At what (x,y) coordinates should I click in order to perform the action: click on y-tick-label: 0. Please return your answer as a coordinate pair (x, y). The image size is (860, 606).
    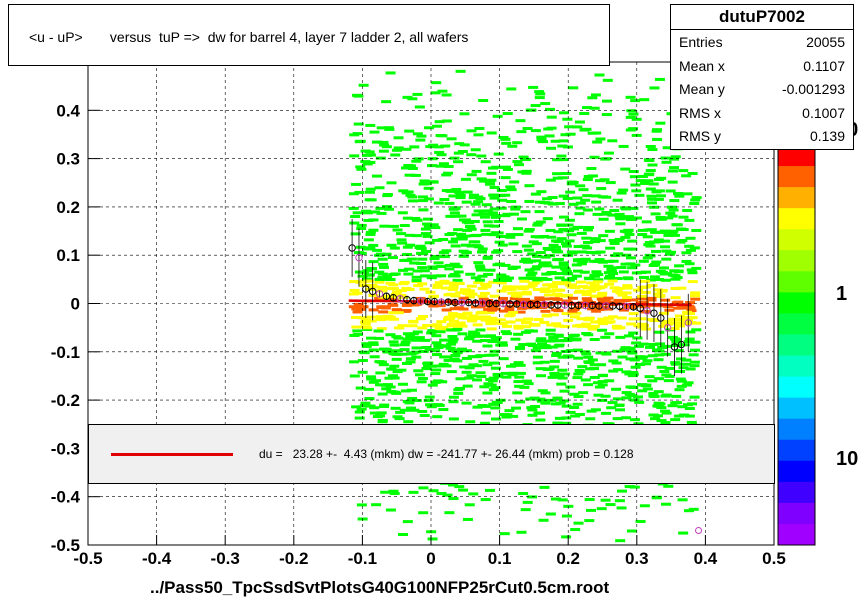
    Looking at the image, I should click on (75, 304).